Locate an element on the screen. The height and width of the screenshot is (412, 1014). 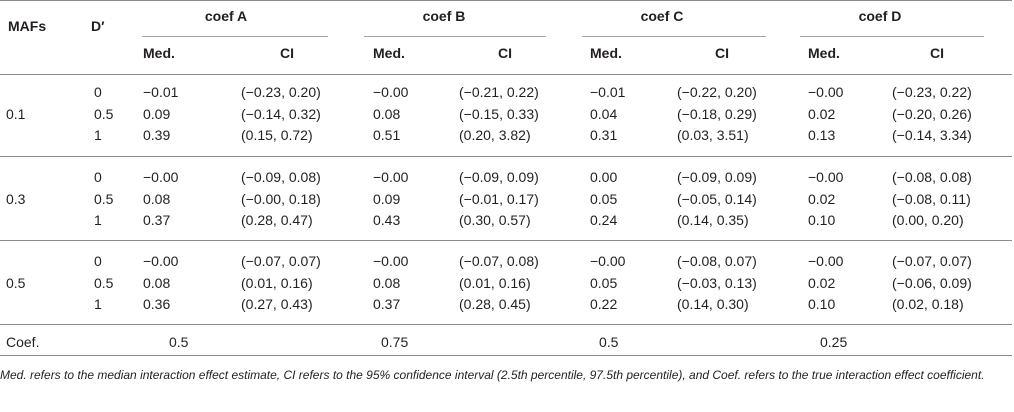
coef-row-label: Coef. is located at coordinates (23, 342).